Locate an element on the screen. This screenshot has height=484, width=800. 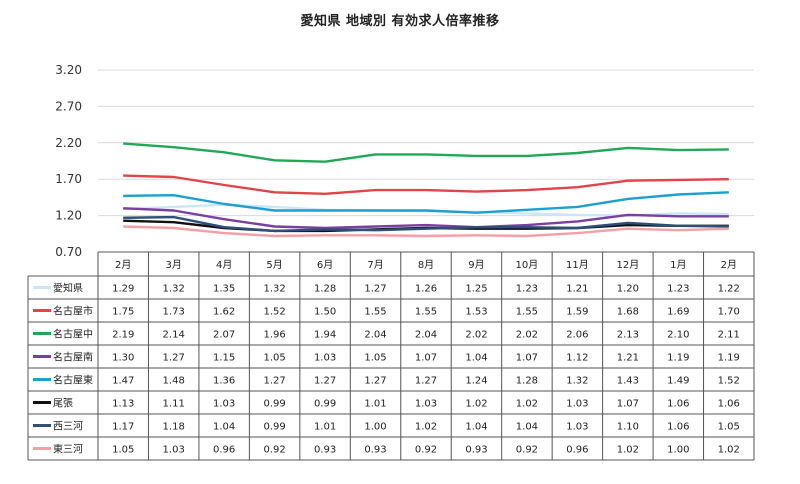
data-cell: 1.29 is located at coordinates (123, 289).